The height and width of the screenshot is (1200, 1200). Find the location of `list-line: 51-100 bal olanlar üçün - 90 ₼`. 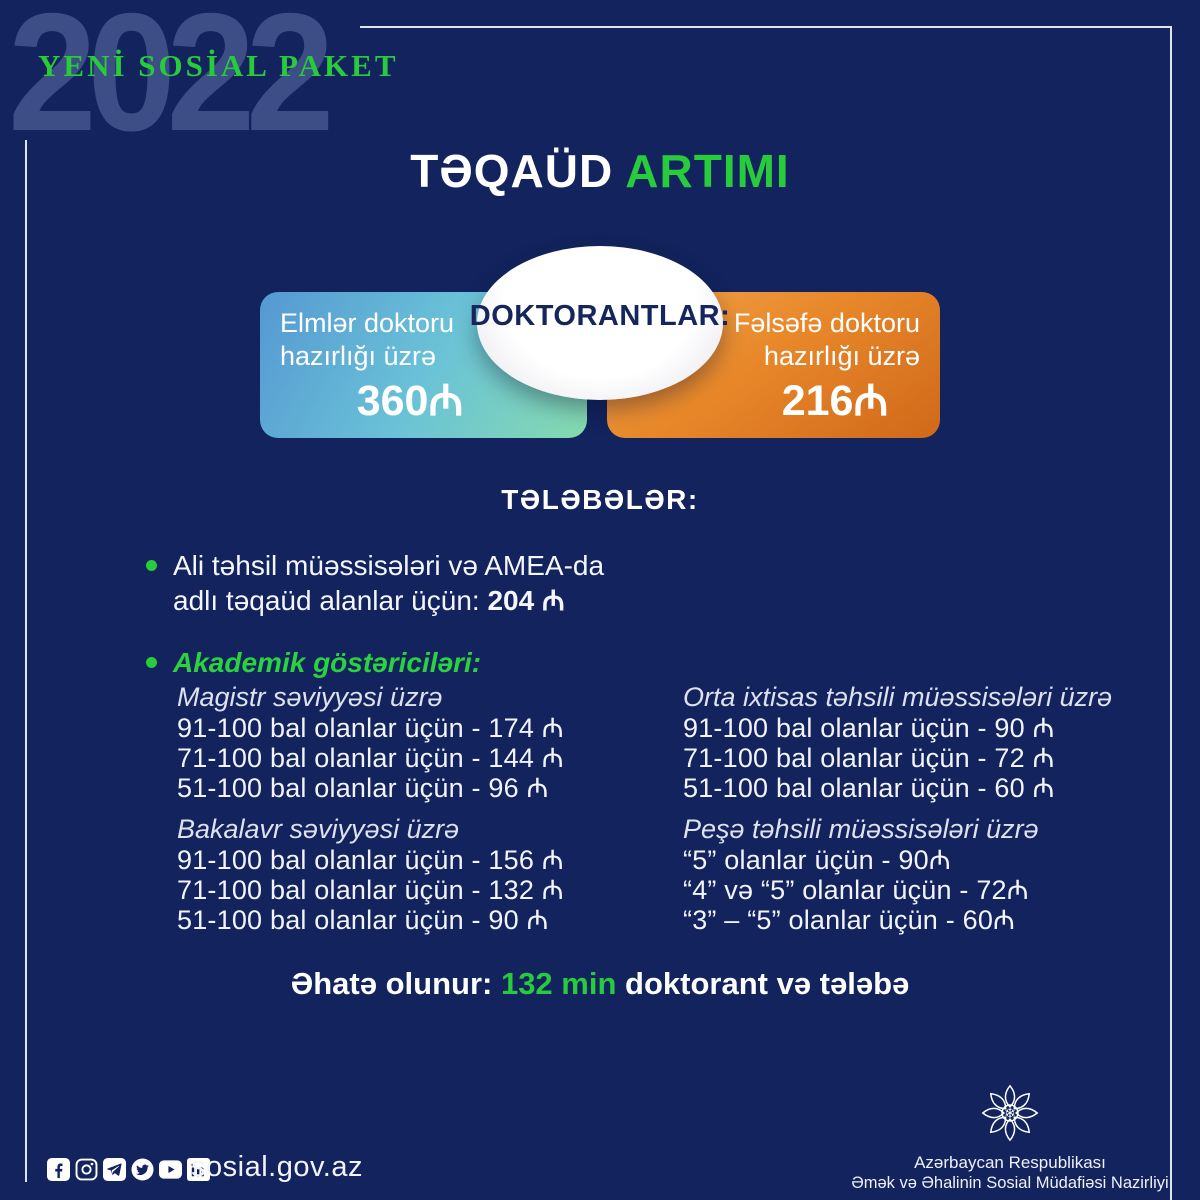

list-line: 51-100 bal olanlar üçün - 90 ₼ is located at coordinates (363, 920).